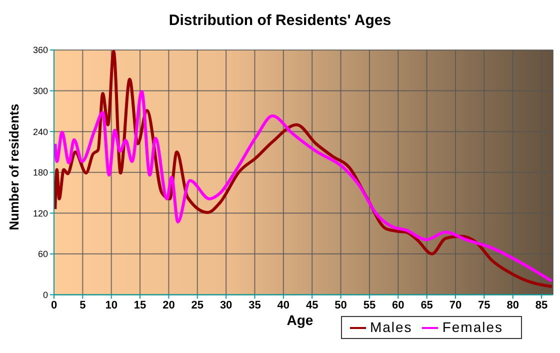 The image size is (560, 353). What do you see at coordinates (369, 306) in the screenshot?
I see `x-tick-label: 55` at bounding box center [369, 306].